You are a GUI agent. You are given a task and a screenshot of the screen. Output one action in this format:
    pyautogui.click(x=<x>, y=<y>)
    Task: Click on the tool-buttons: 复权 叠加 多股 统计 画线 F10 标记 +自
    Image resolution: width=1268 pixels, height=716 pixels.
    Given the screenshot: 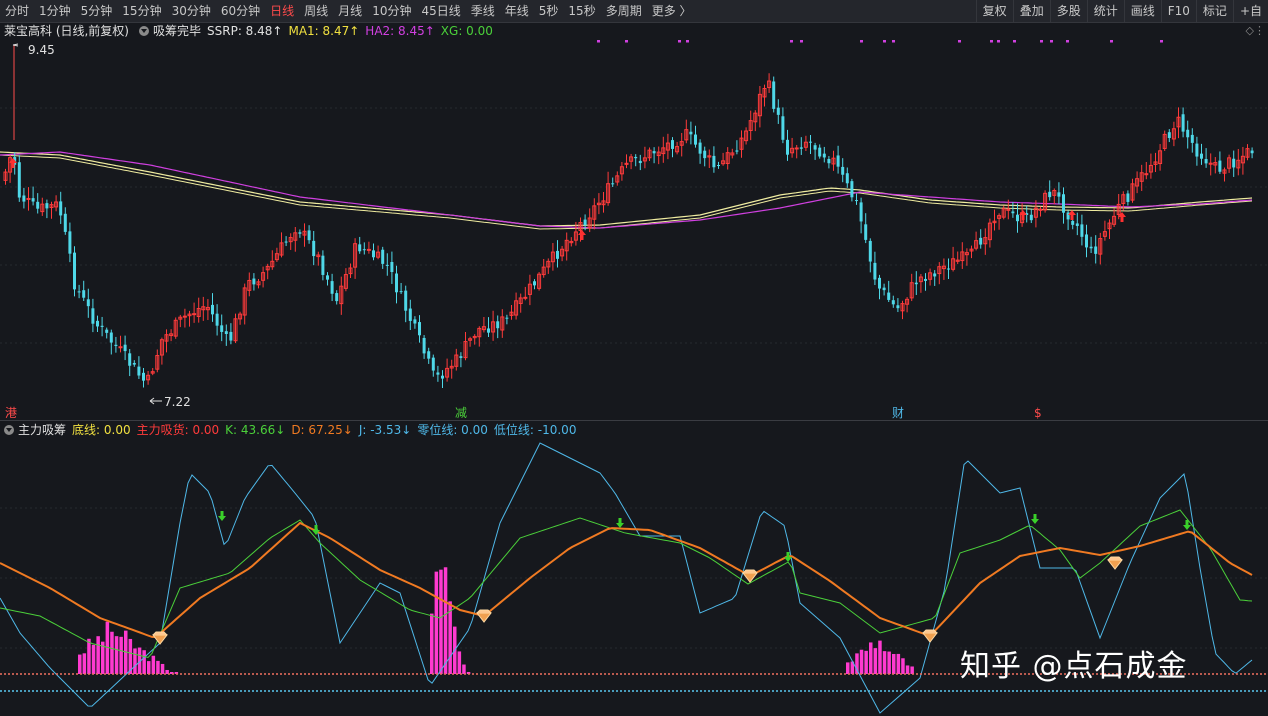 What is the action you would take?
    pyautogui.click(x=1121, y=11)
    